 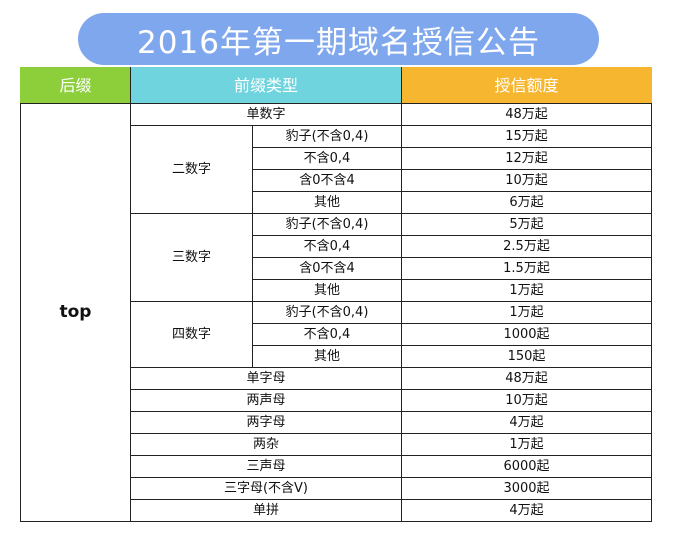 What do you see at coordinates (338, 39) in the screenshot?
I see `page-title: 2016年第一期域名授信公告` at bounding box center [338, 39].